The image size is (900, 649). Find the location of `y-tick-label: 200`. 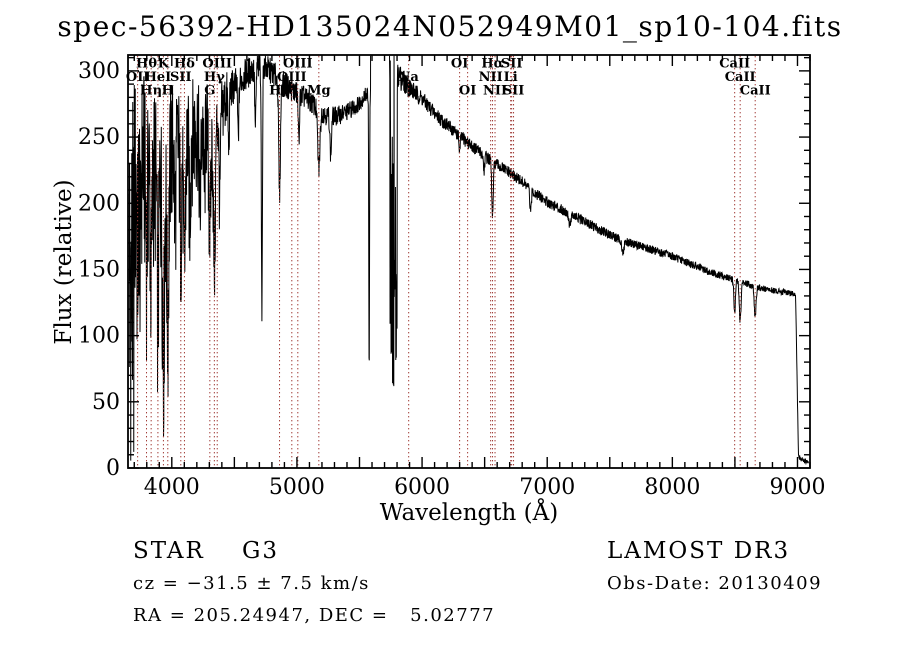

y-tick-label: 200 is located at coordinates (99, 203).